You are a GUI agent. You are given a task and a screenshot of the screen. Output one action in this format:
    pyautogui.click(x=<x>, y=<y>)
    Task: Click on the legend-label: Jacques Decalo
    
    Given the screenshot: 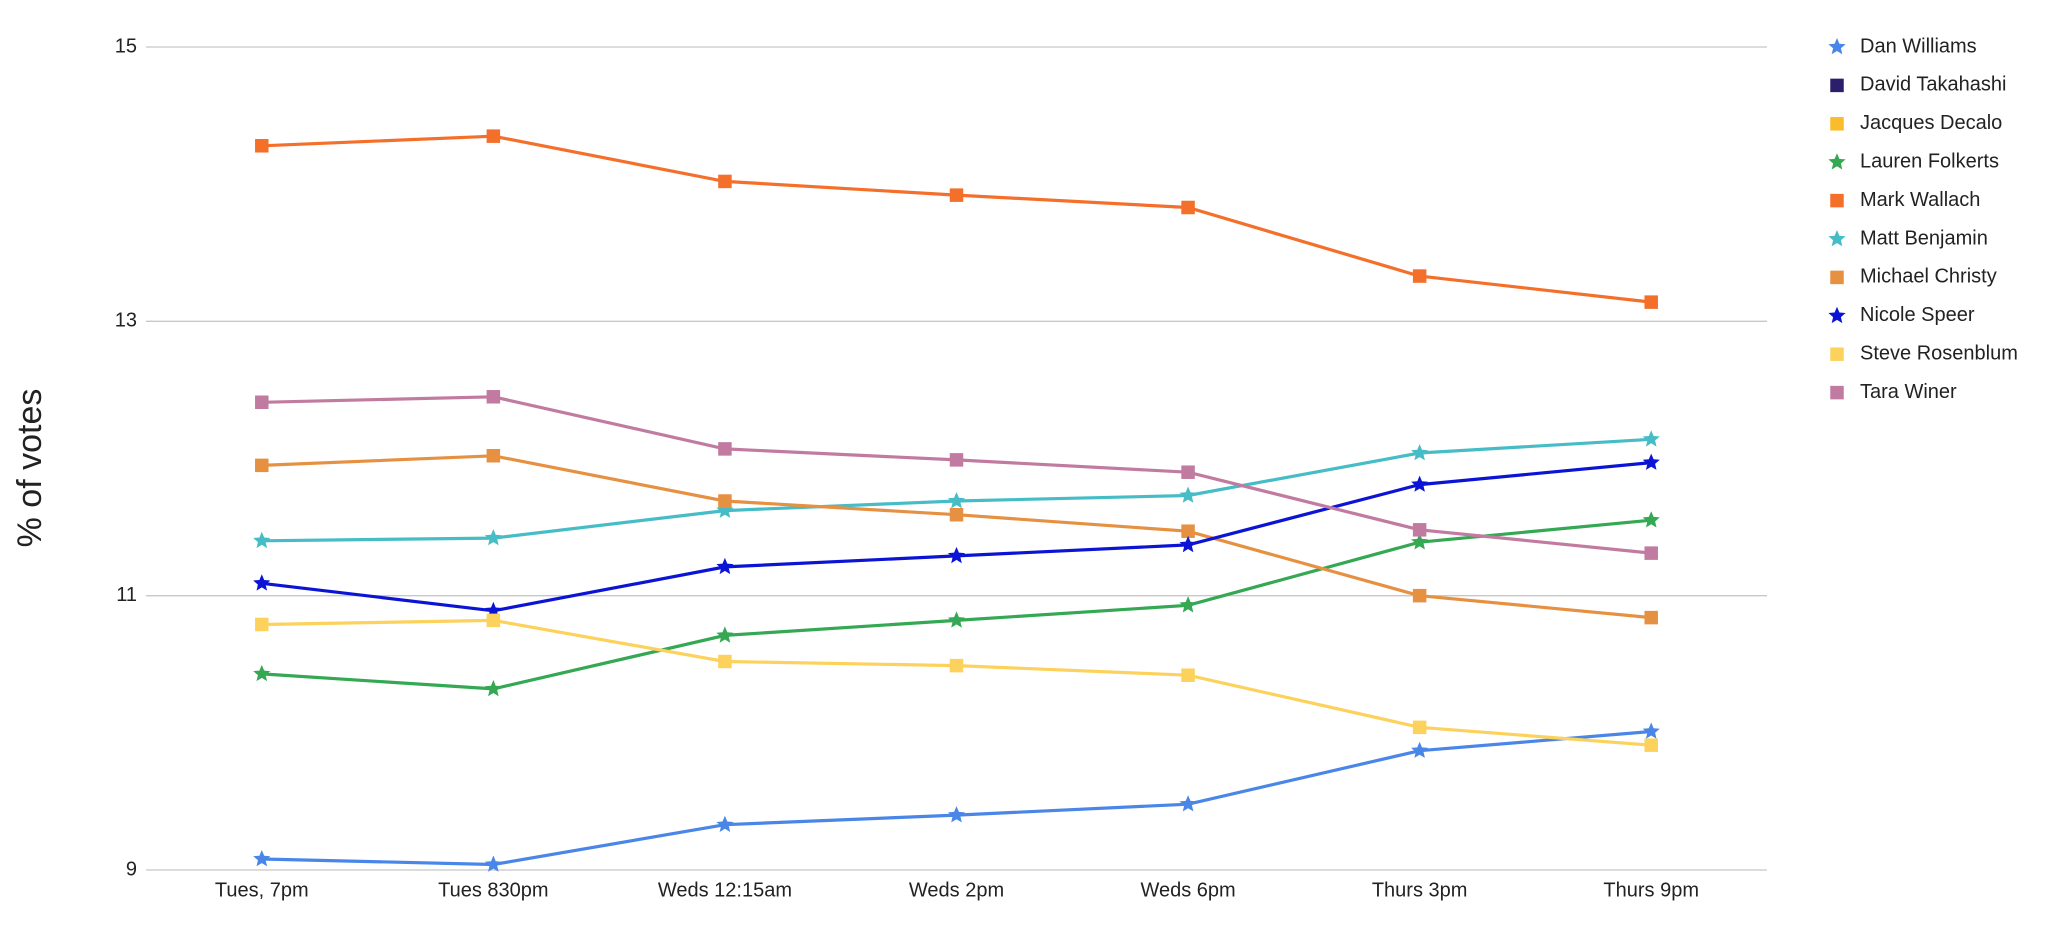 What is the action you would take?
    pyautogui.click(x=1931, y=123)
    